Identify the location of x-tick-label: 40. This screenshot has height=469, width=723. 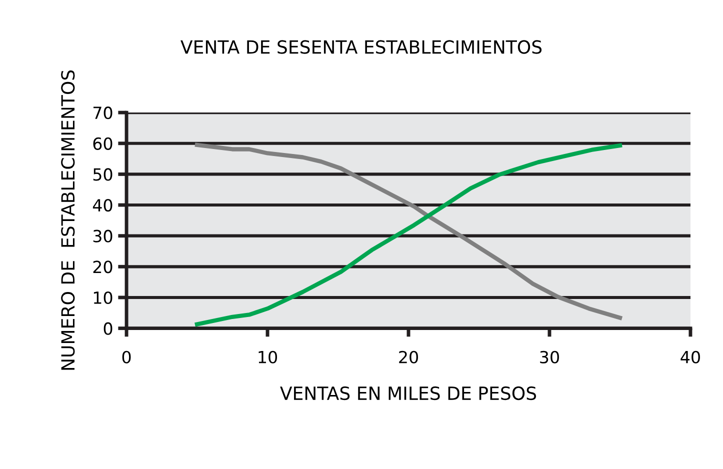
(690, 357).